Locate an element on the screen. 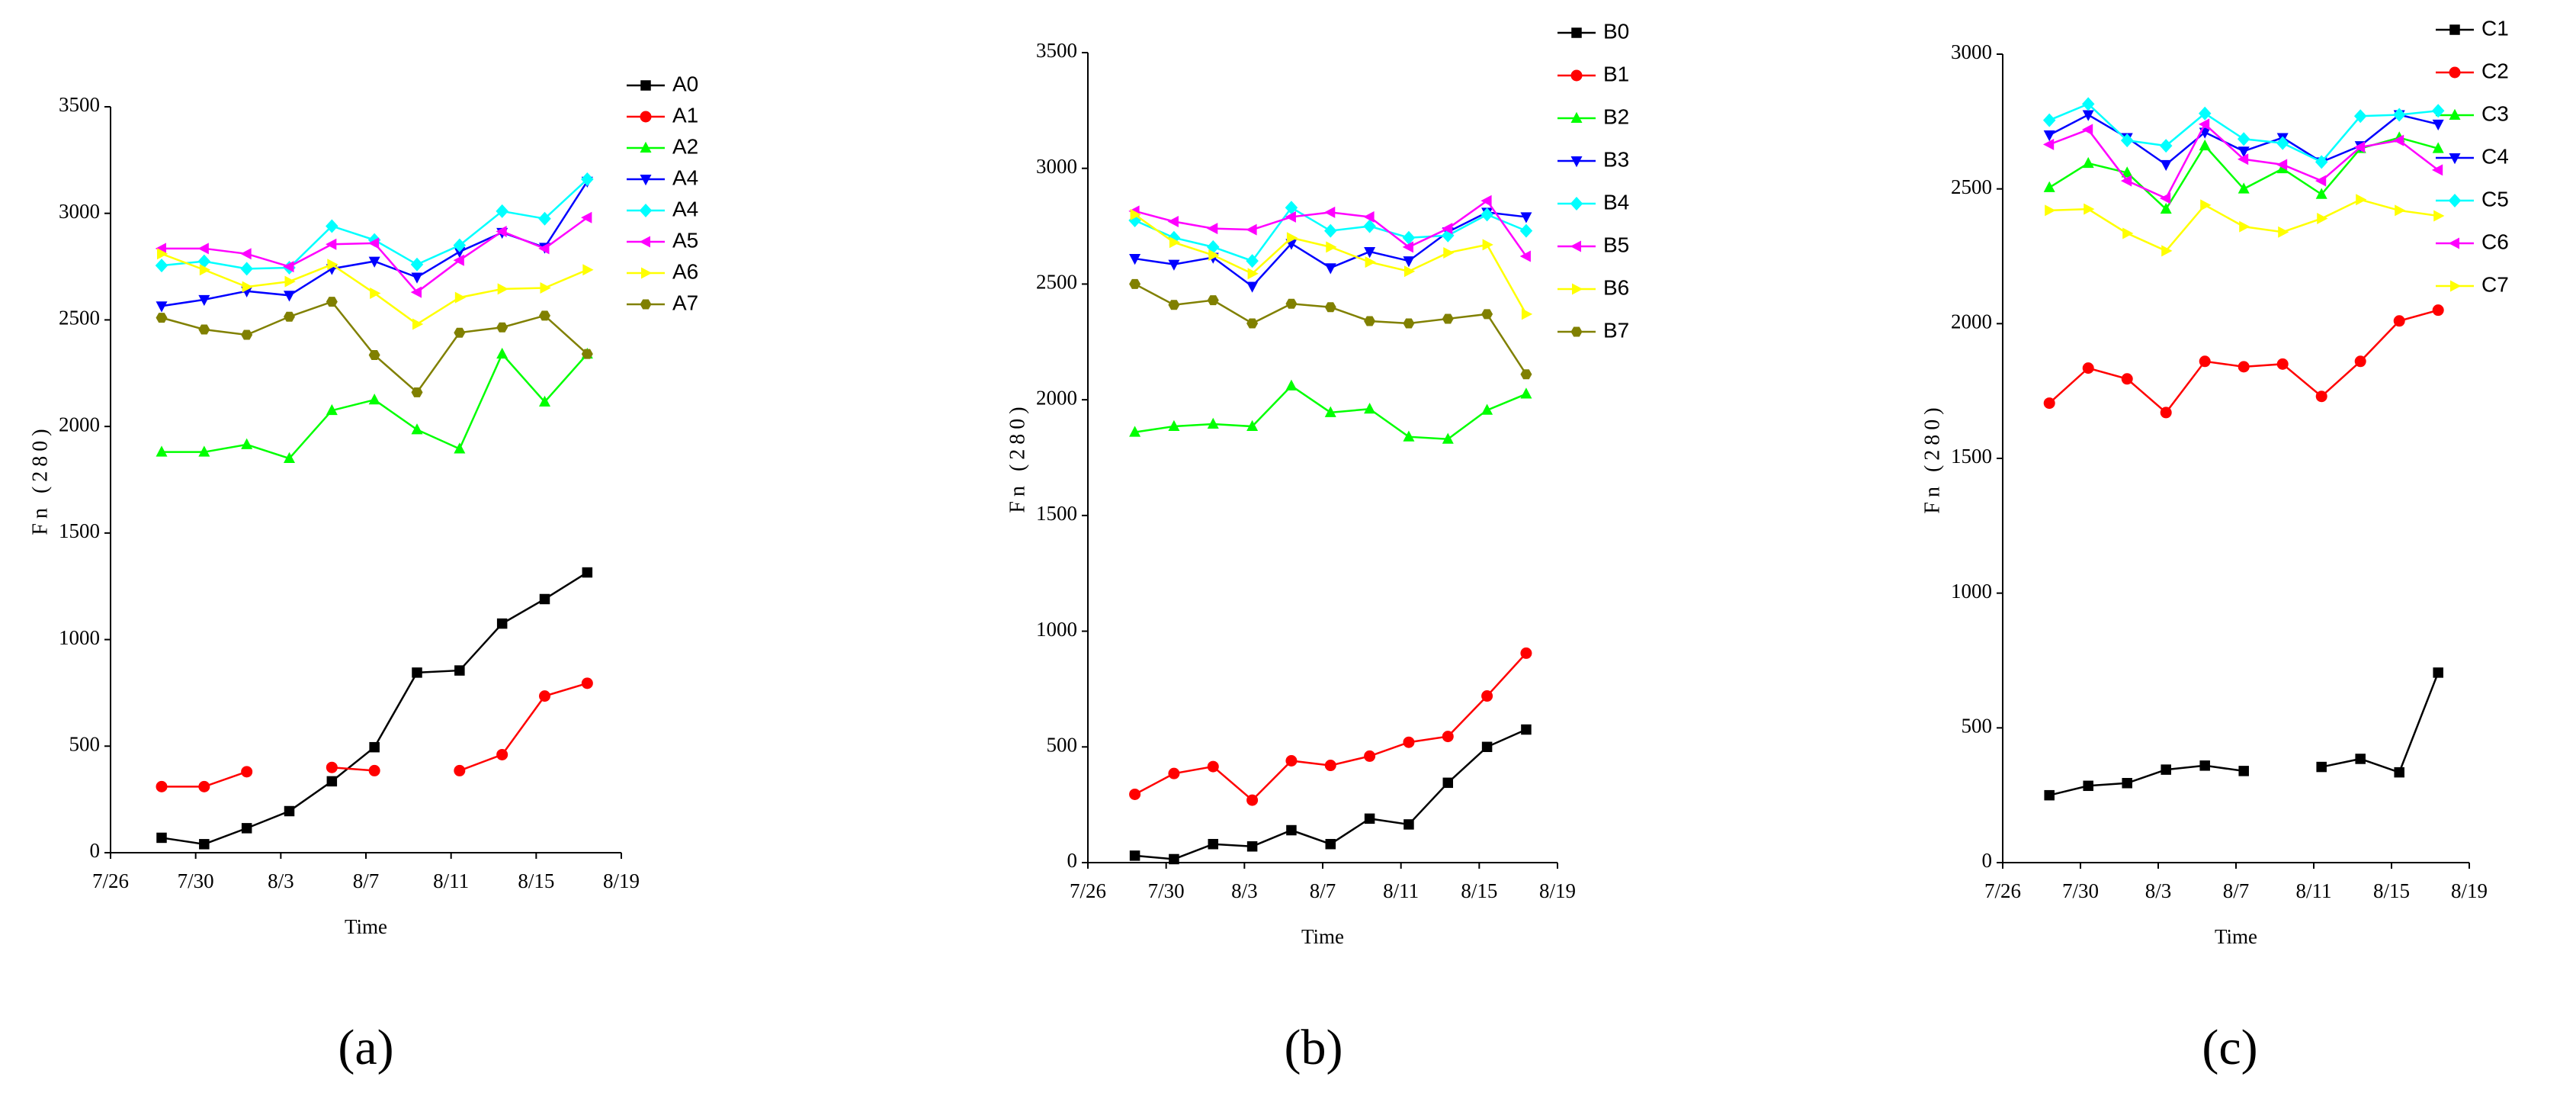 This screenshot has width=2576, height=1096. y-tick-label: 3500 is located at coordinates (79, 104).